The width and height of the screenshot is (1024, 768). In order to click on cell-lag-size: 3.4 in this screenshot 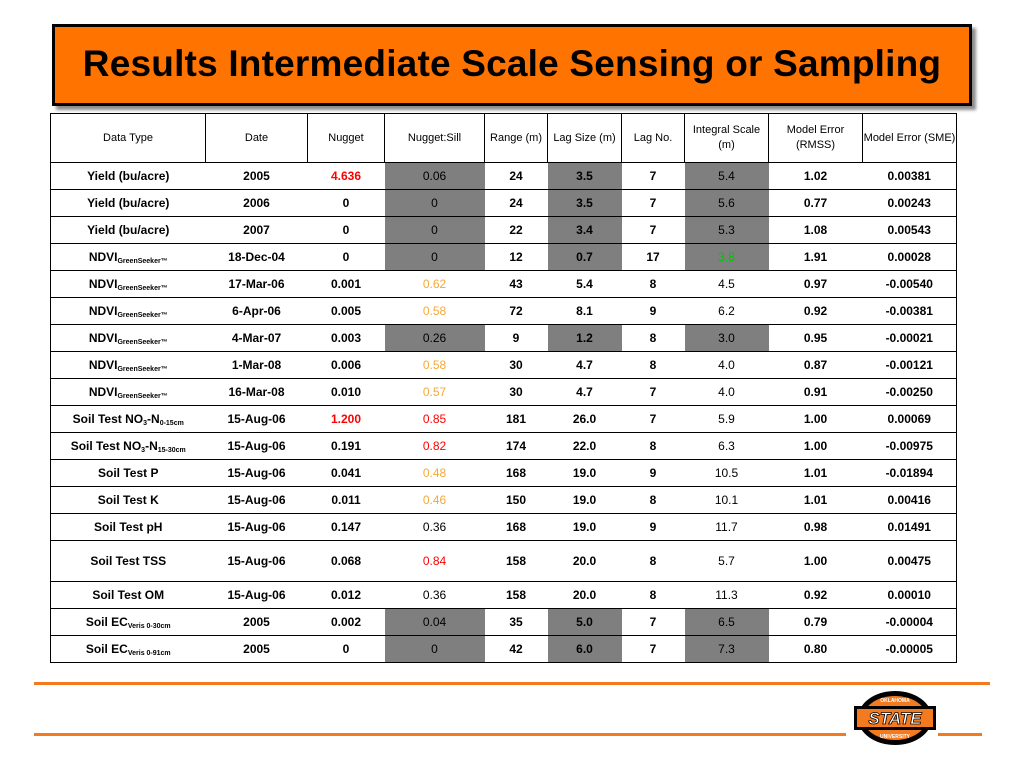, I will do `click(584, 230)`.